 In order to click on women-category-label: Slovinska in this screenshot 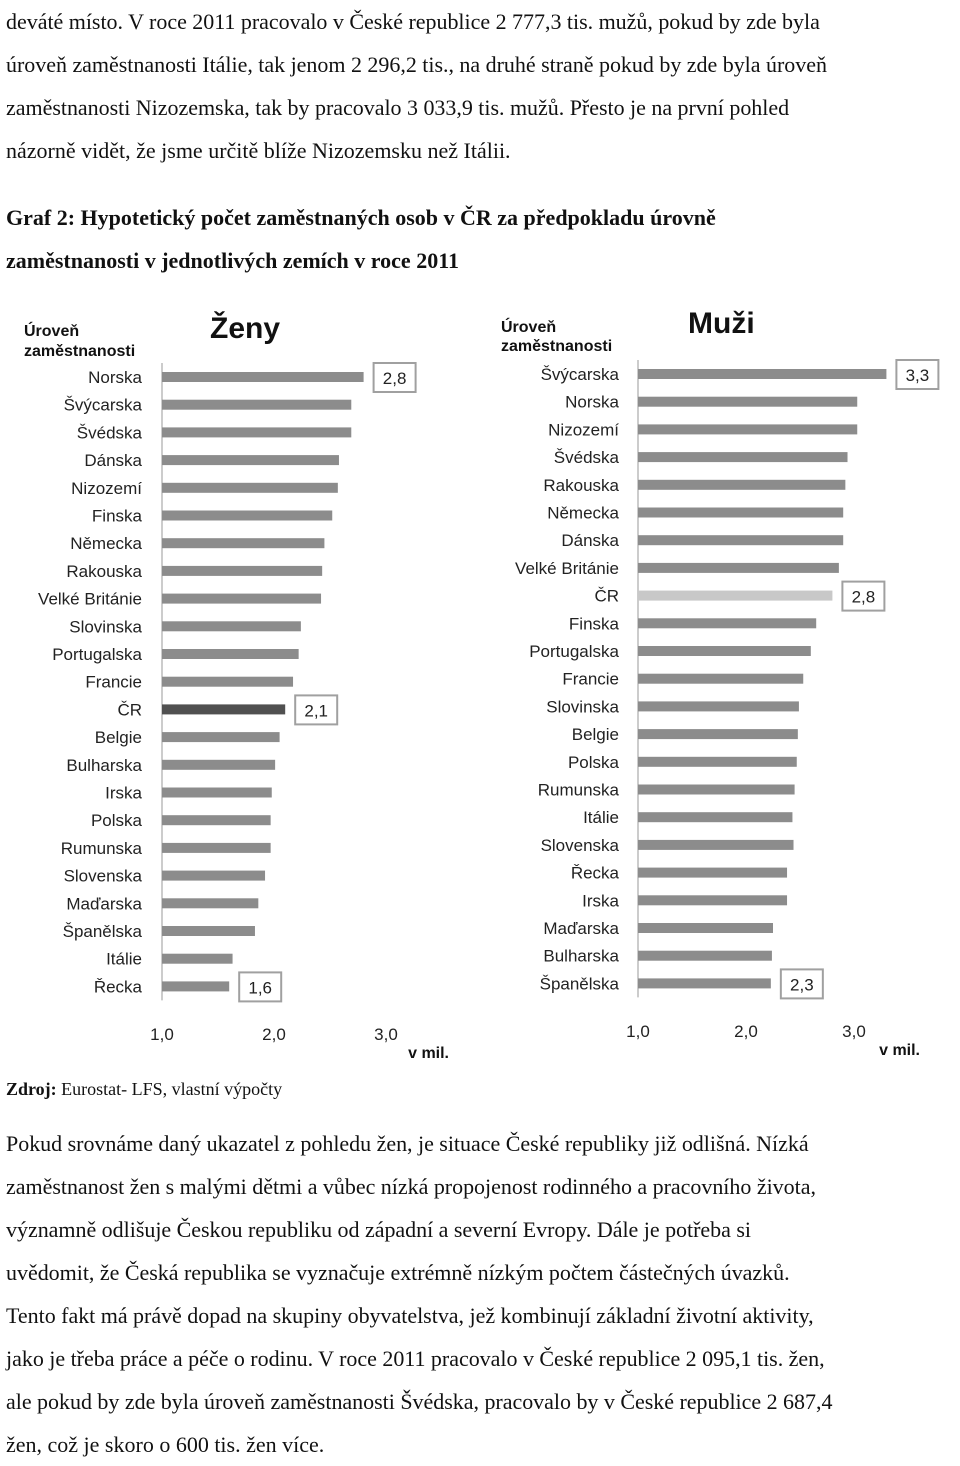, I will do `click(105, 626)`.